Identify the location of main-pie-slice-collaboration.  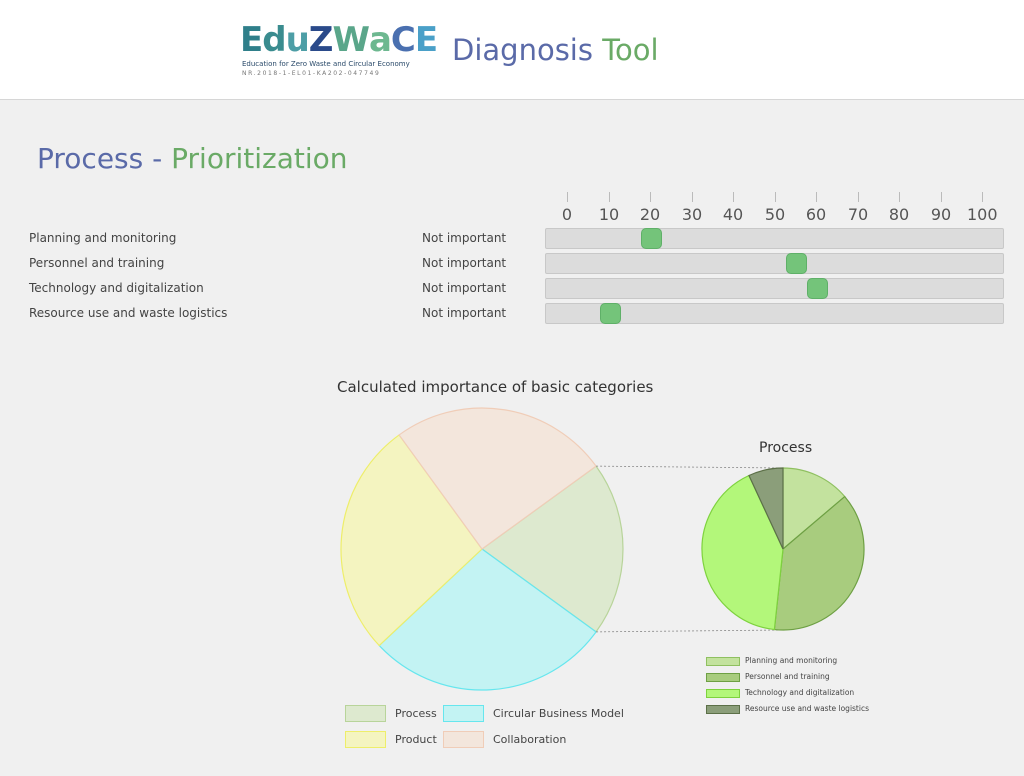
(497, 478).